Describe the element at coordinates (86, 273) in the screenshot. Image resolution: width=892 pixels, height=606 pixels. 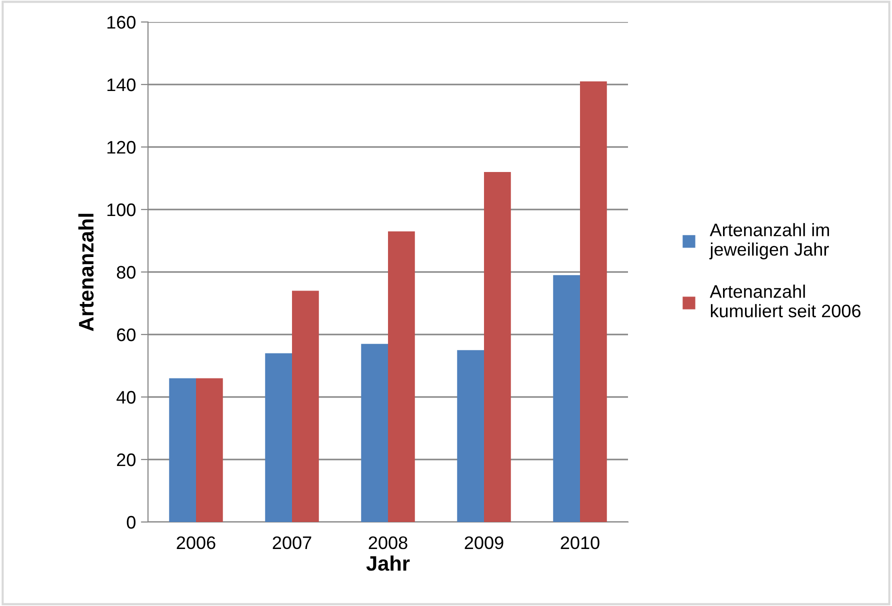
I see `y-axis-title: Artenanzahl` at that location.